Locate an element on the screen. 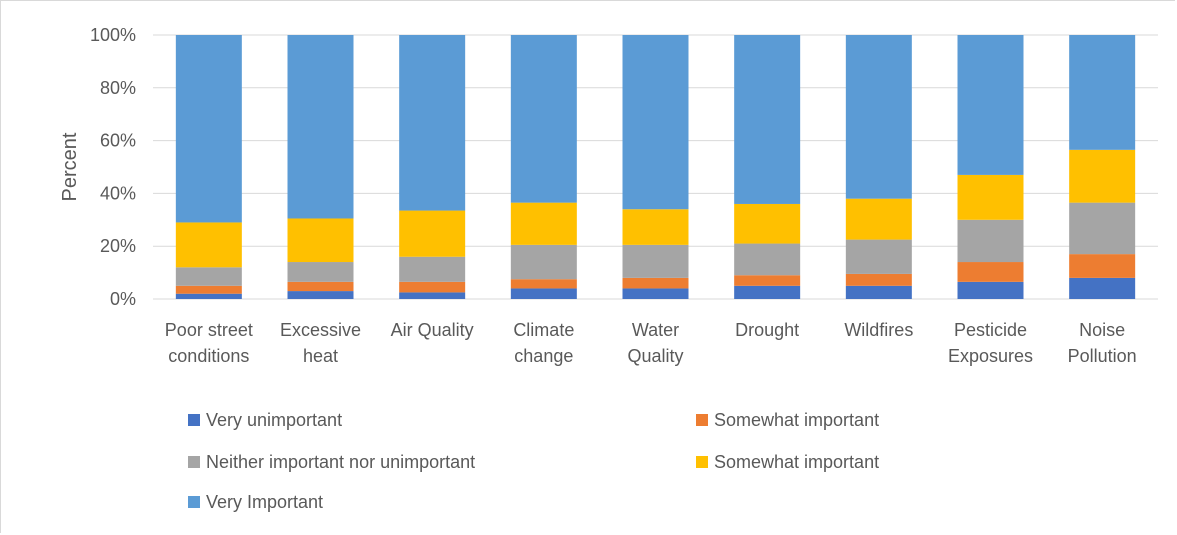 The width and height of the screenshot is (1177, 535). x-category-label: Drought is located at coordinates (767, 330).